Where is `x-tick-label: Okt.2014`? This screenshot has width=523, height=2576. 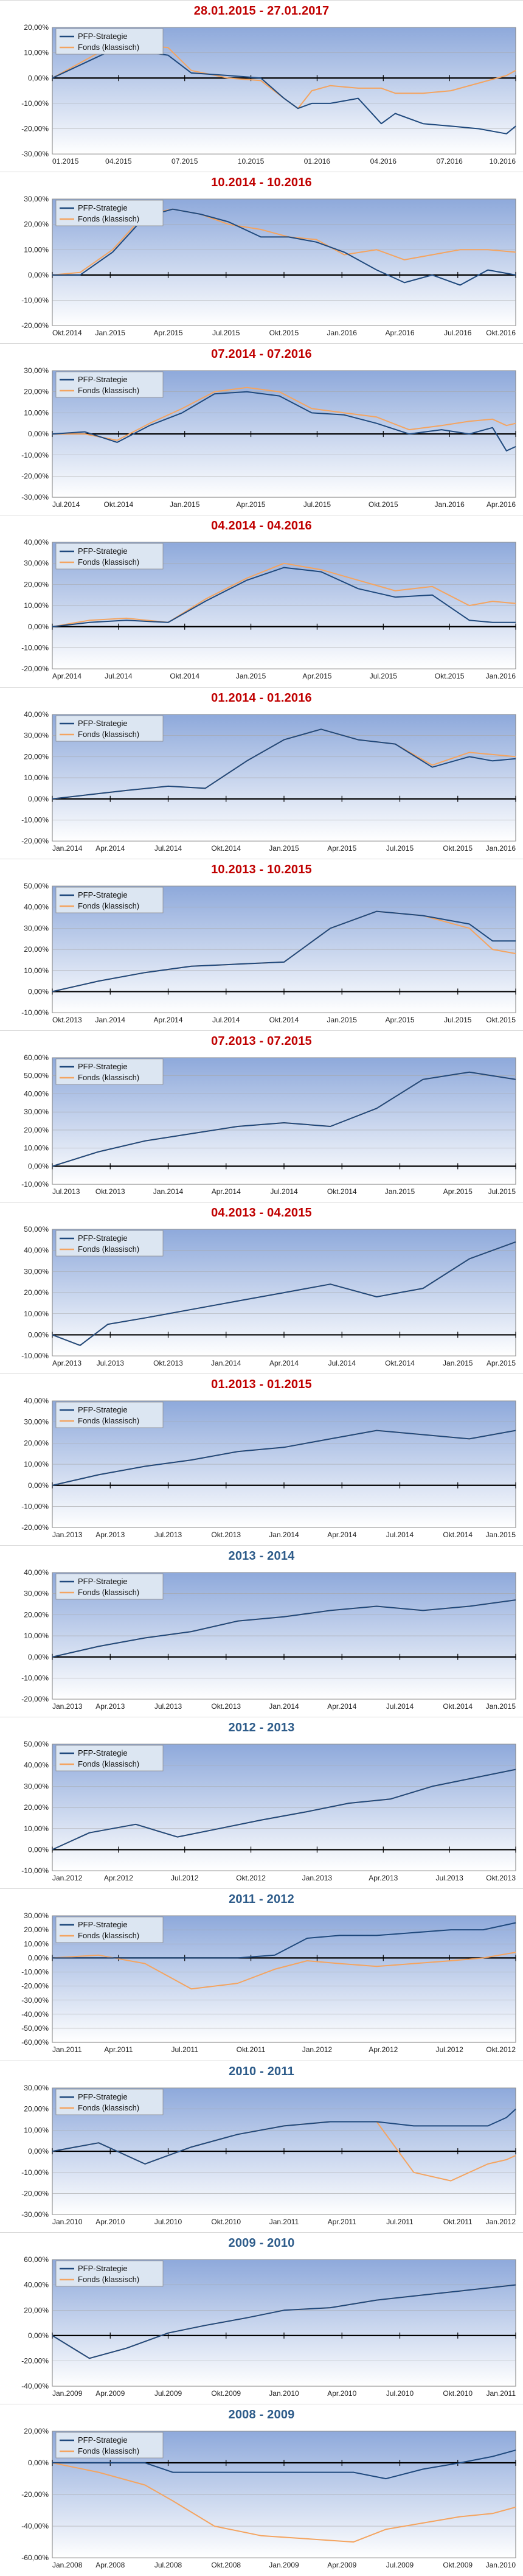
x-tick-label: Okt.2014 is located at coordinates (185, 676).